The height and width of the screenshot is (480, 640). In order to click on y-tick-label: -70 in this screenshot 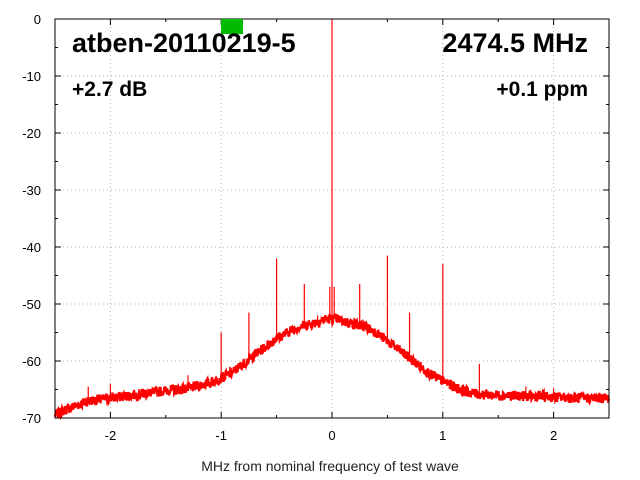, I will do `click(31, 418)`.